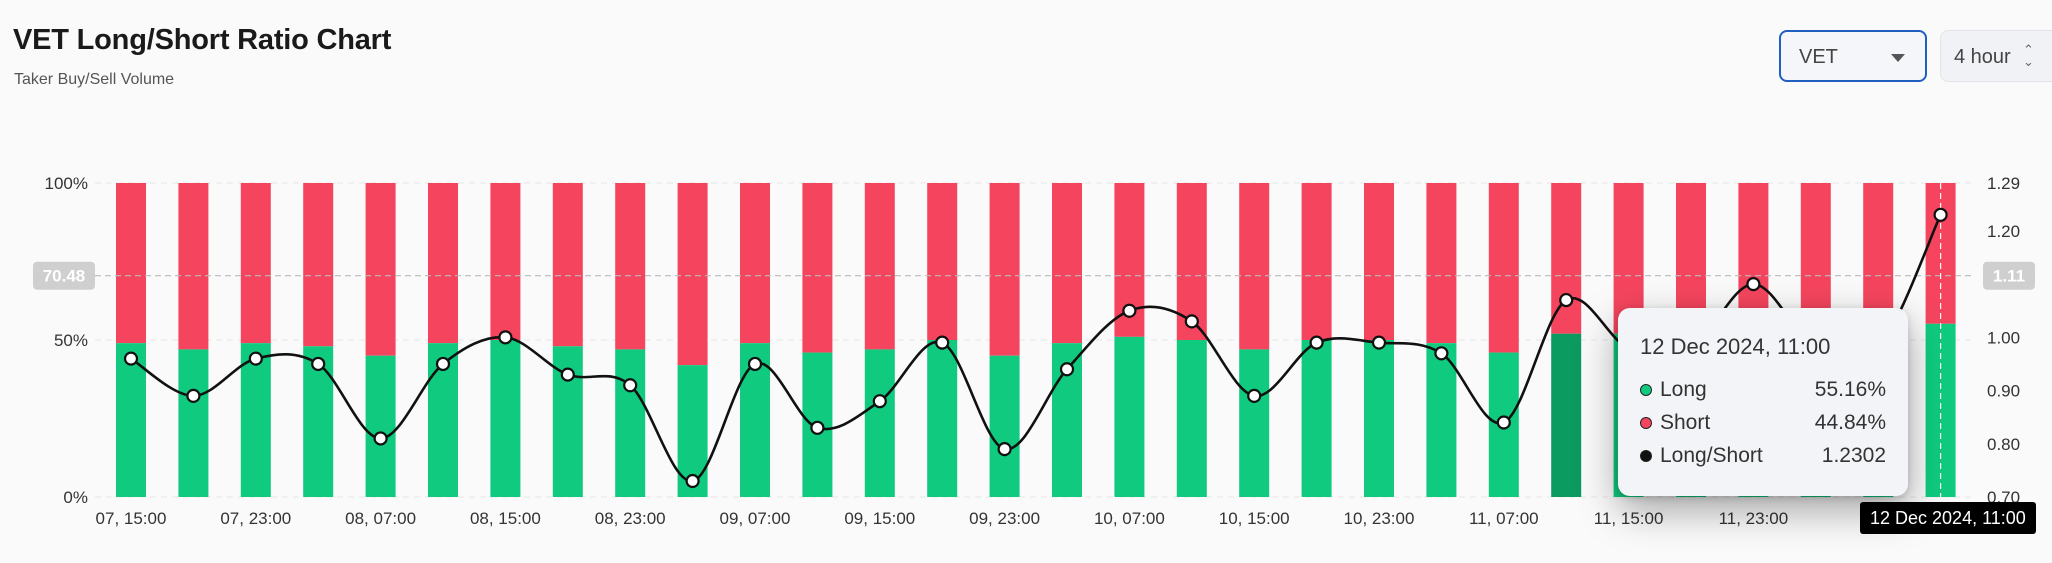 The height and width of the screenshot is (563, 2052). What do you see at coordinates (1646, 423) in the screenshot?
I see `short-dot-icon` at bounding box center [1646, 423].